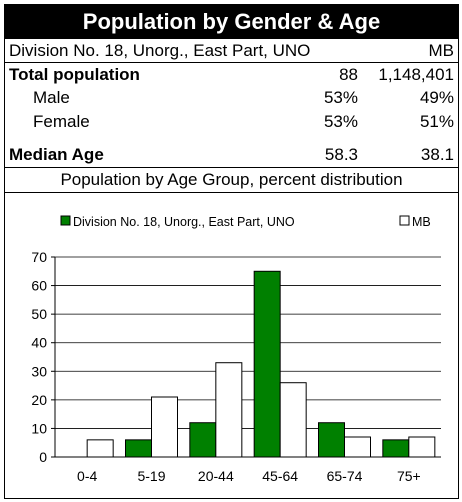 This screenshot has width=462, height=502. I want to click on stat-province-value: 49%, so click(436, 97).